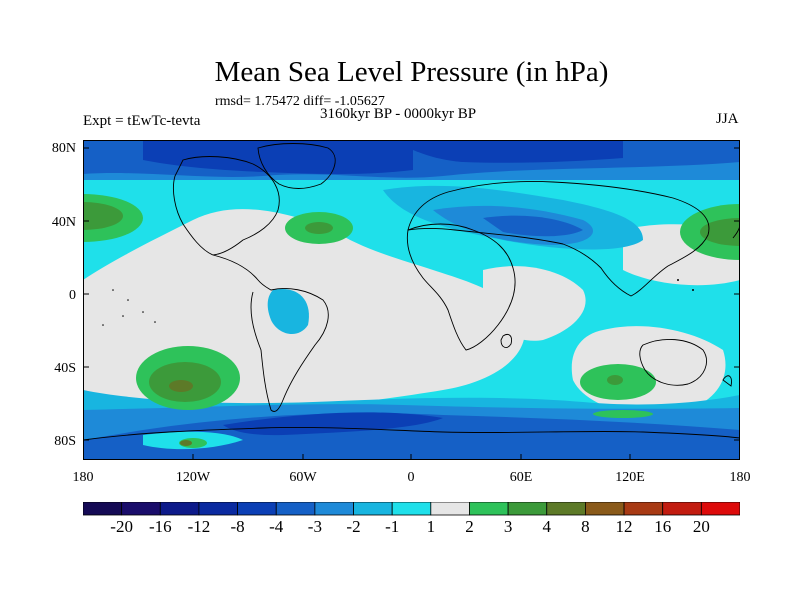  I want to click on coast-eurasia, so click(558, 239).